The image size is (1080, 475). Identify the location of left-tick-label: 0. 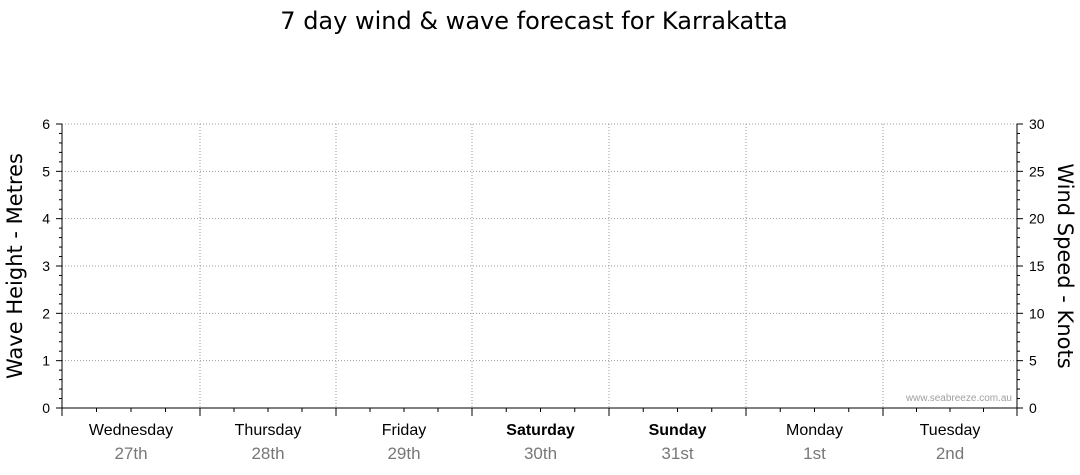
(46, 408).